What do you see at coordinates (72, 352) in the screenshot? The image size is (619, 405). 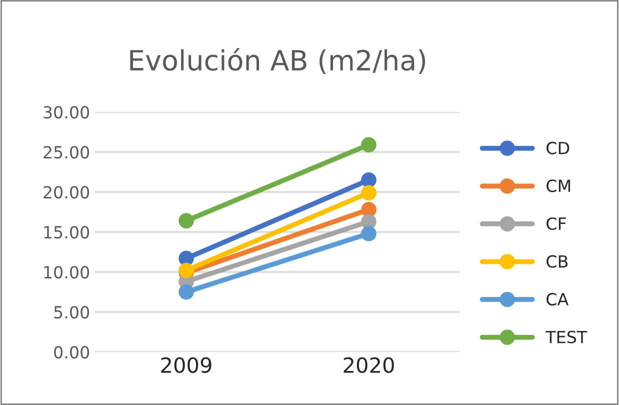 I see `y-tick-label: 0.00` at bounding box center [72, 352].